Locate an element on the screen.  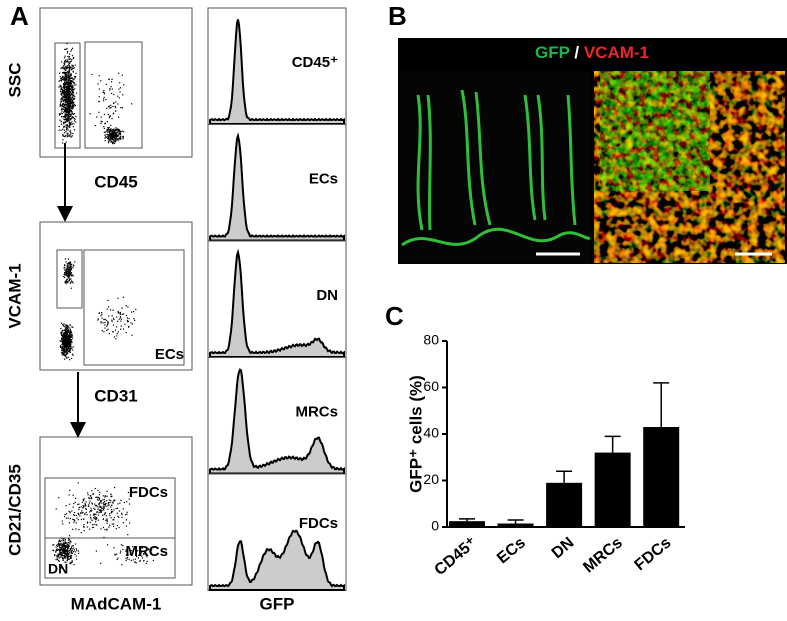
axis-label: SSC is located at coordinates (14, 80).